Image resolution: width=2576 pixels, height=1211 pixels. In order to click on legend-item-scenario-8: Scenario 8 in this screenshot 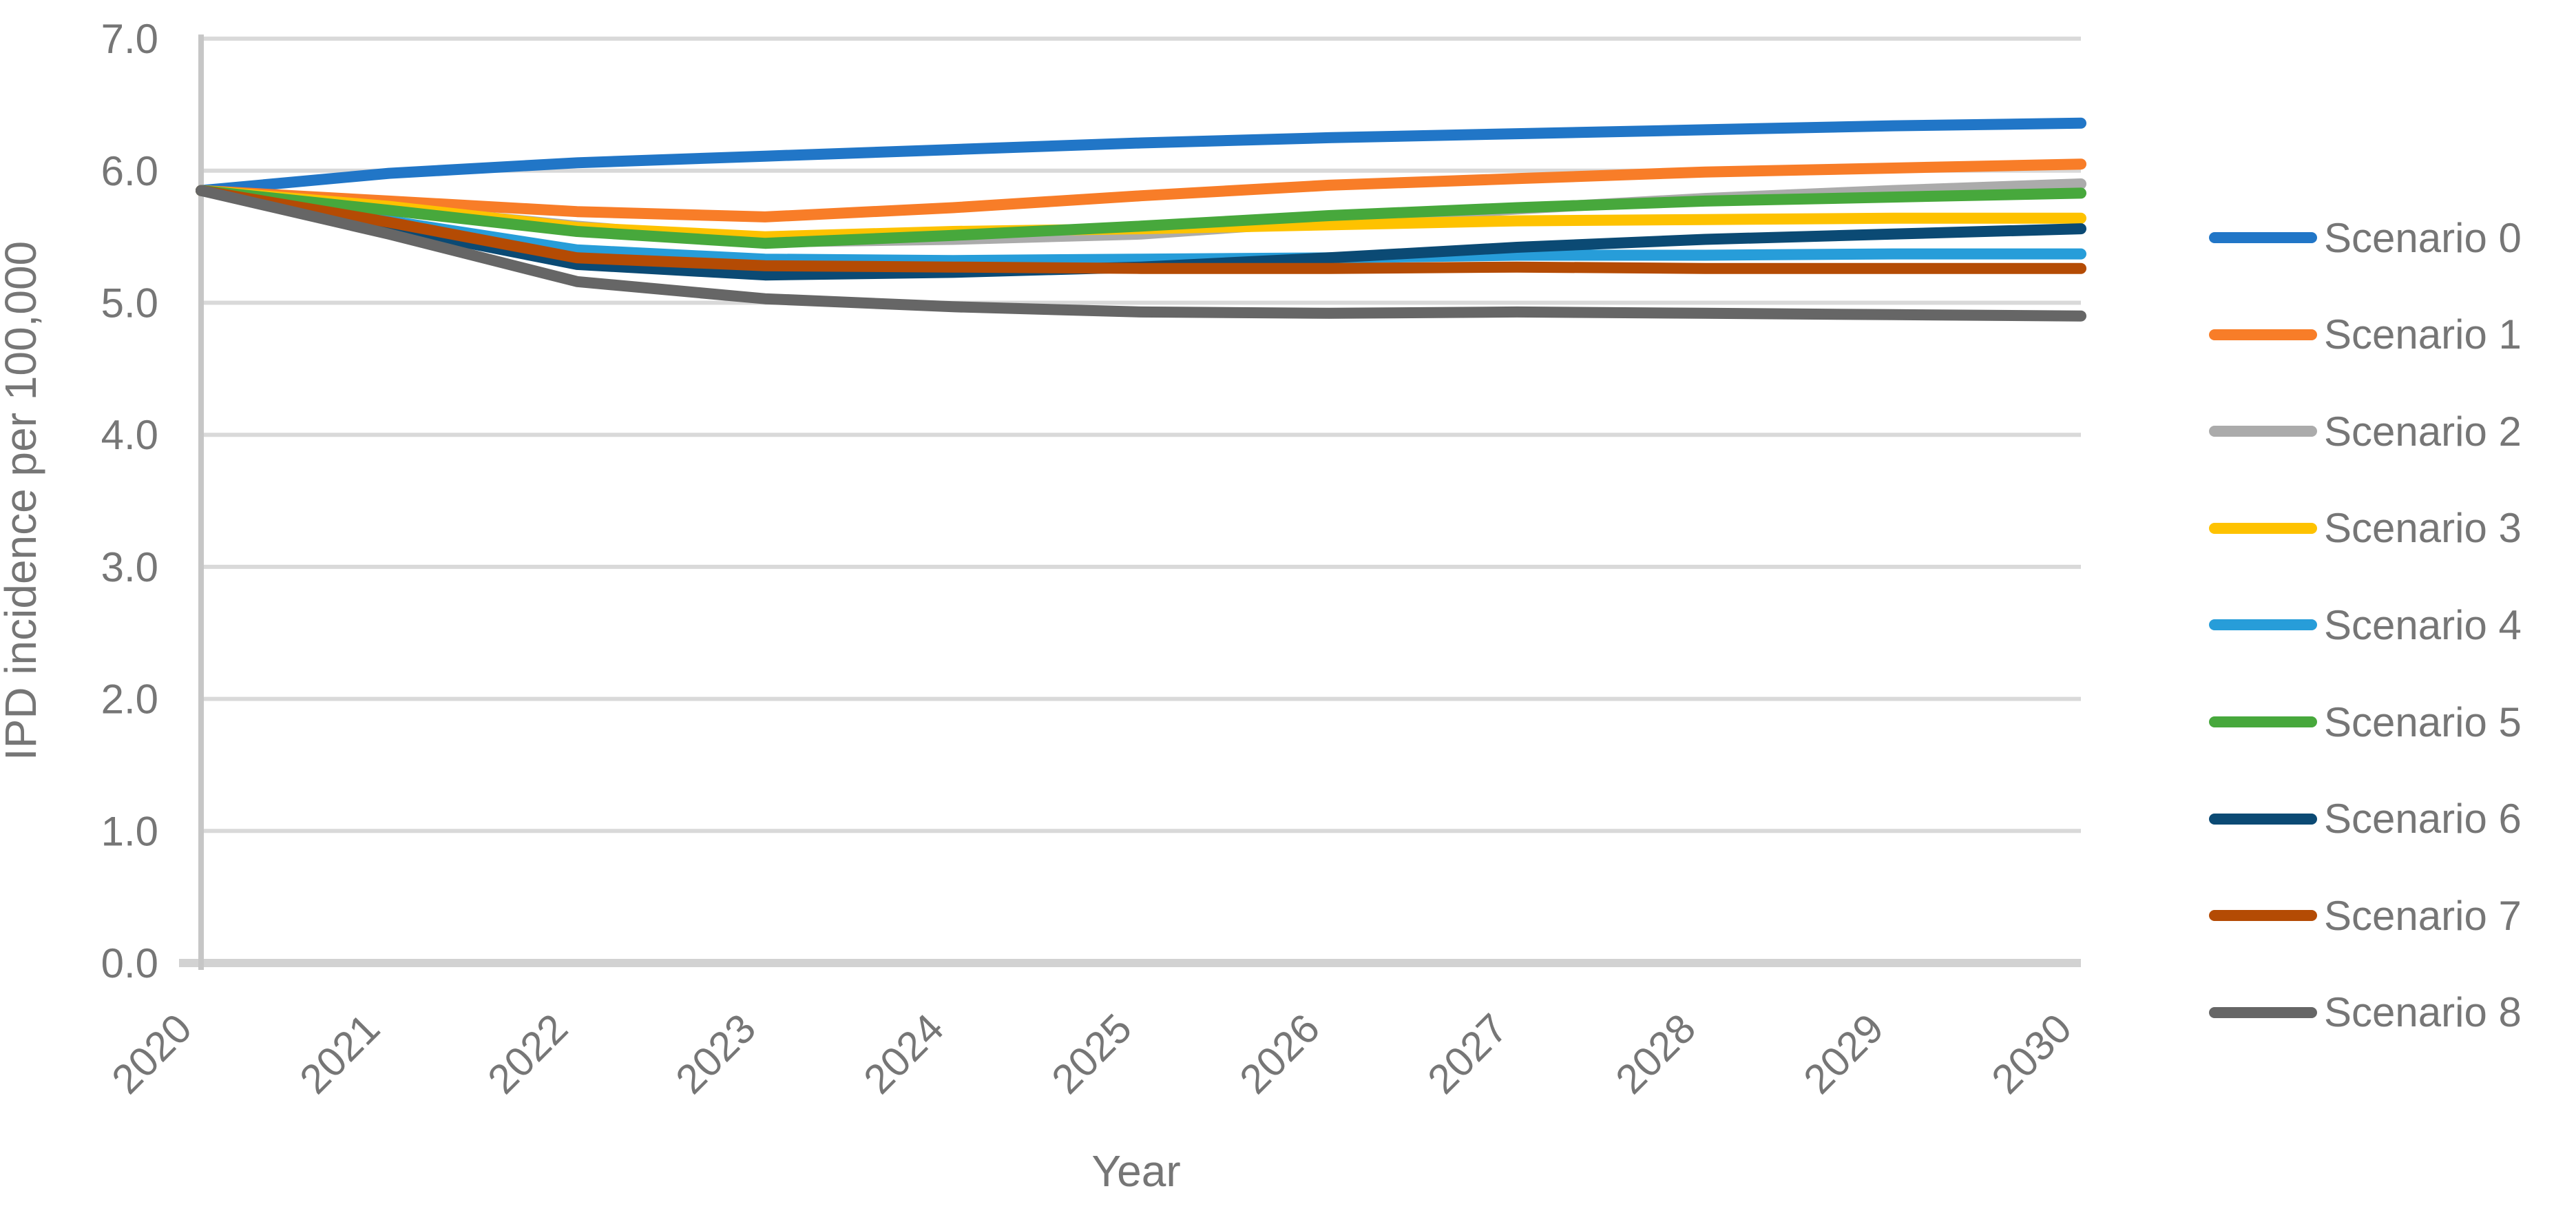, I will do `click(2365, 1012)`.